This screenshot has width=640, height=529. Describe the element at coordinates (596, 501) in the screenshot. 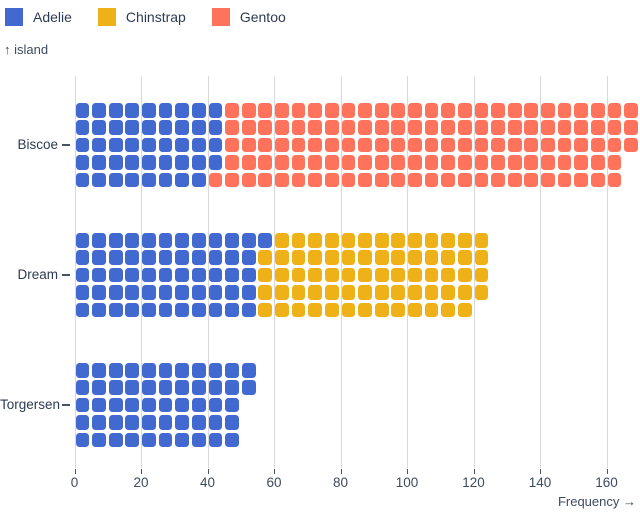

I see `x-axis-label: Frequency →` at that location.